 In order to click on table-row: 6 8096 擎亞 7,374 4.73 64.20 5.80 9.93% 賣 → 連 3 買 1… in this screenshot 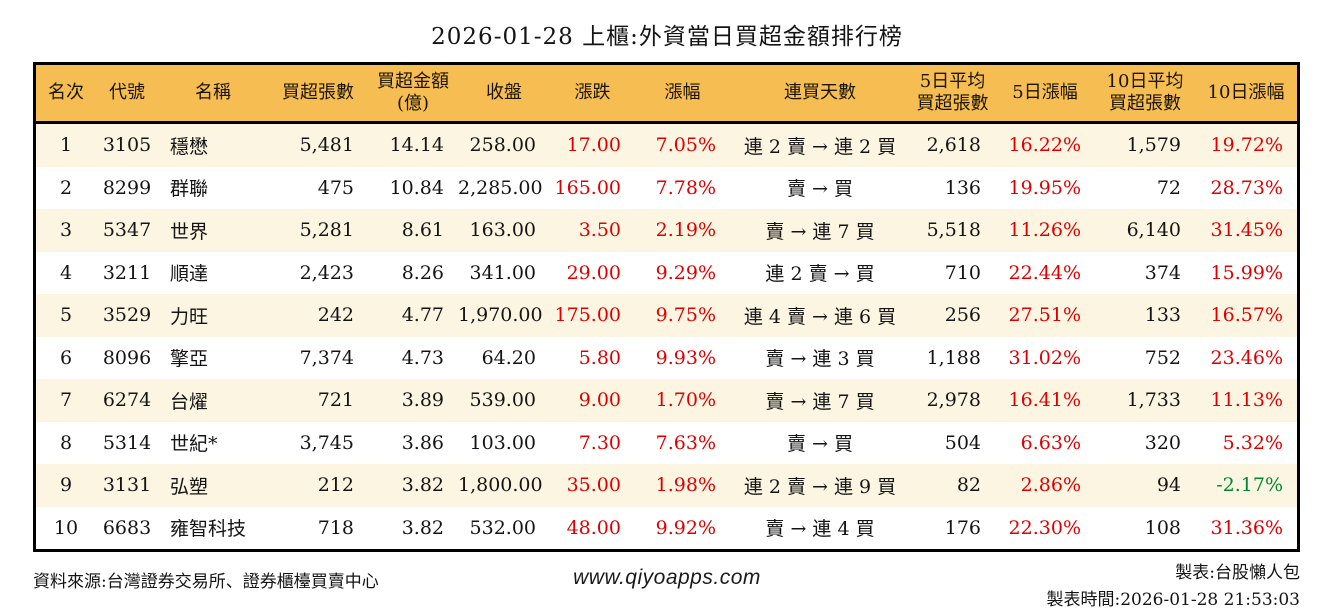, I will do `click(666, 357)`.